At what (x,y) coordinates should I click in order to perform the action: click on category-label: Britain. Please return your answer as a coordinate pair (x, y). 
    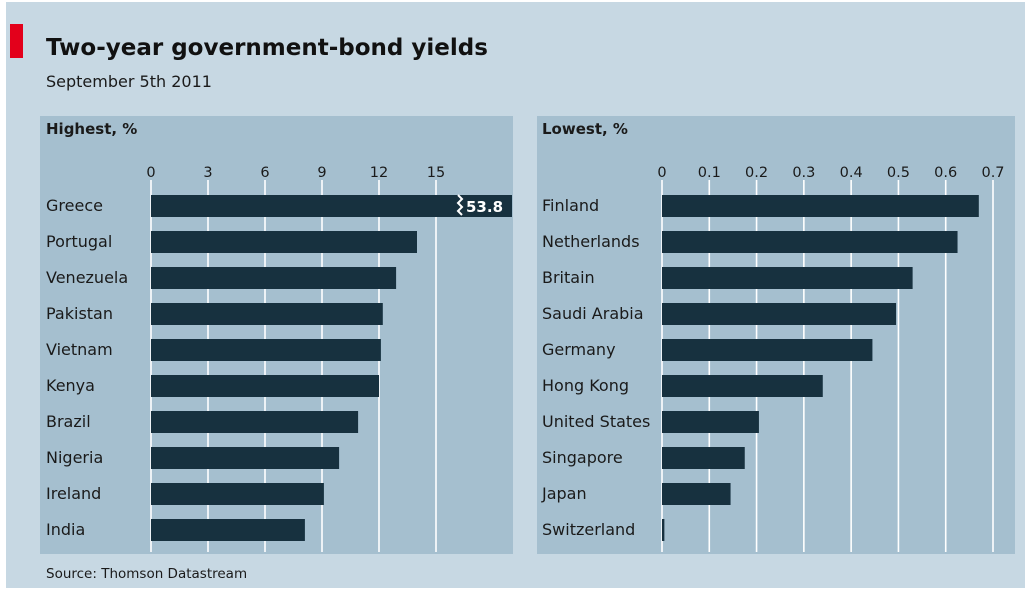
    Looking at the image, I should click on (568, 277).